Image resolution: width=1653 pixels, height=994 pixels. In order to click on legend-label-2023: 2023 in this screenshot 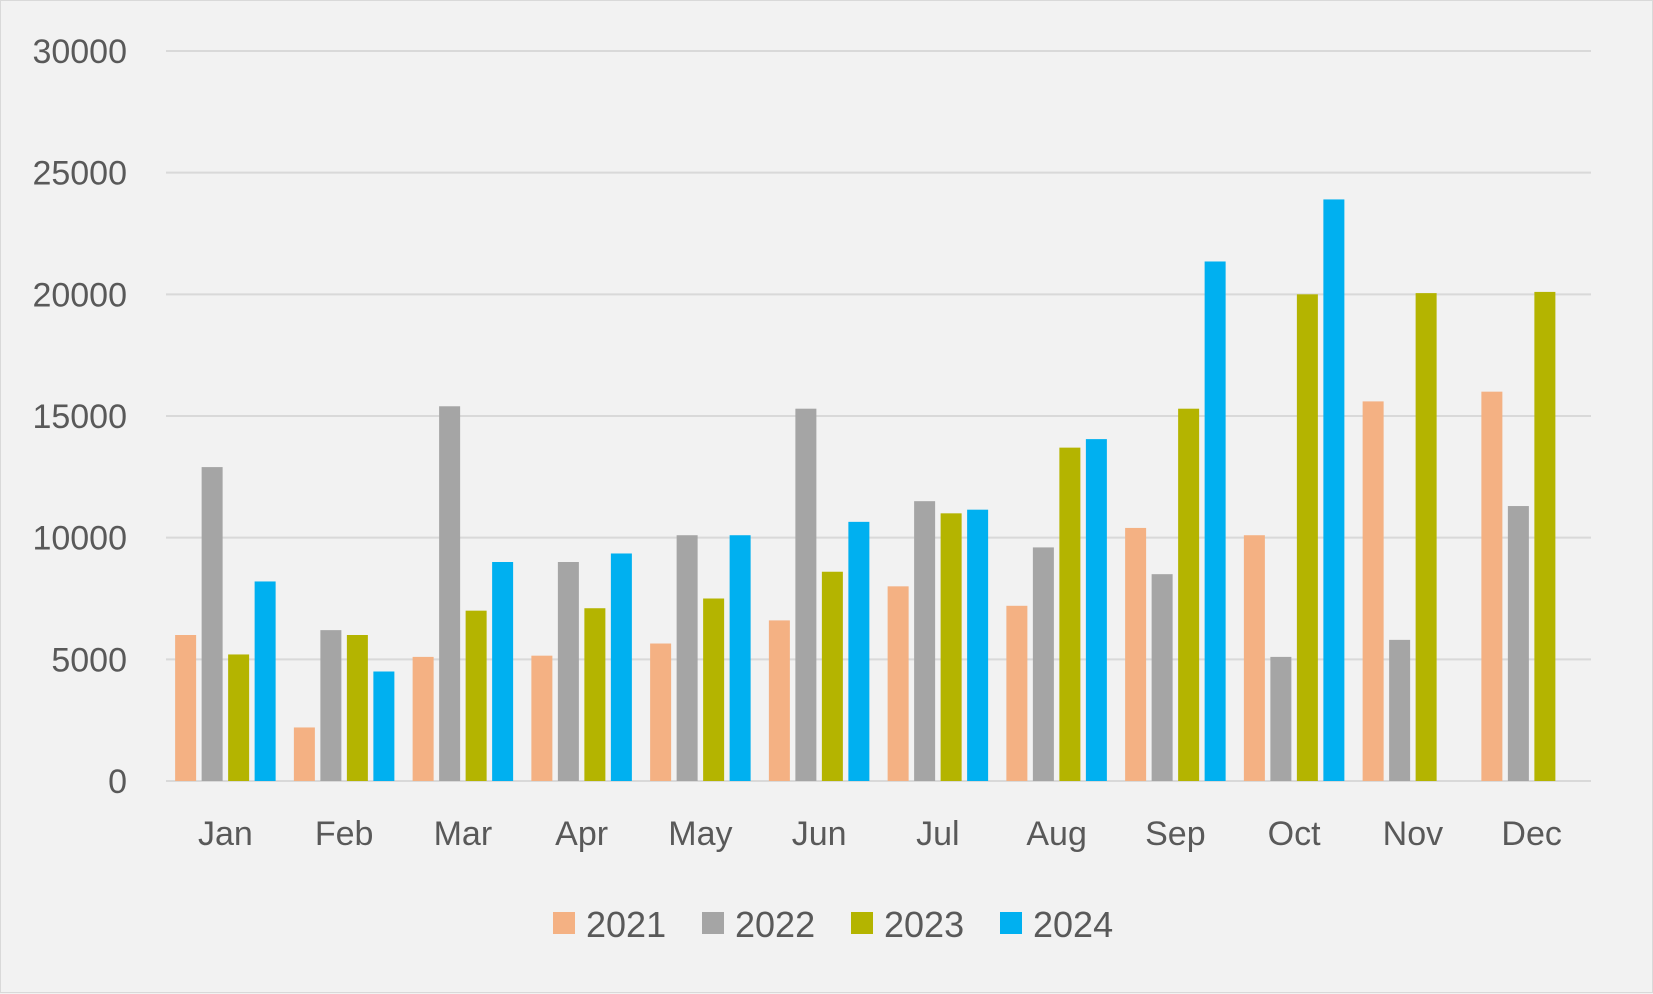, I will do `click(924, 924)`.